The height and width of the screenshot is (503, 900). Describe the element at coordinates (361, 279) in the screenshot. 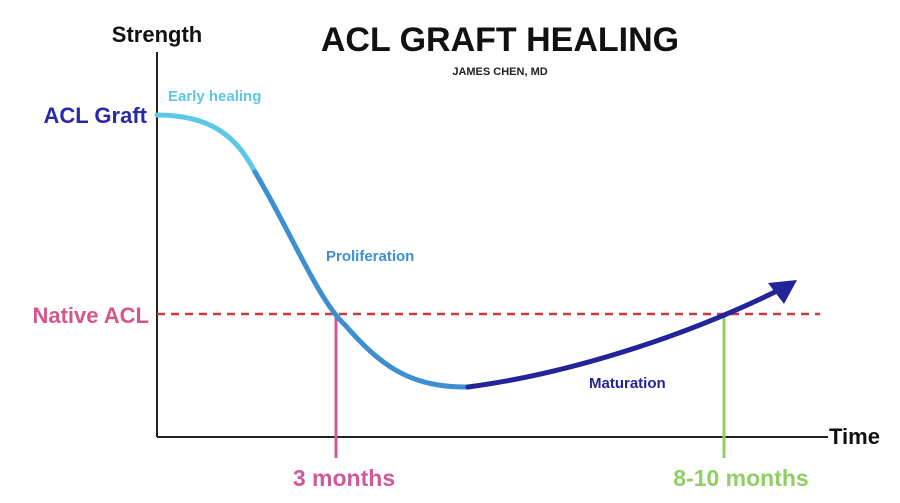

I see `curve-proliferation` at that location.